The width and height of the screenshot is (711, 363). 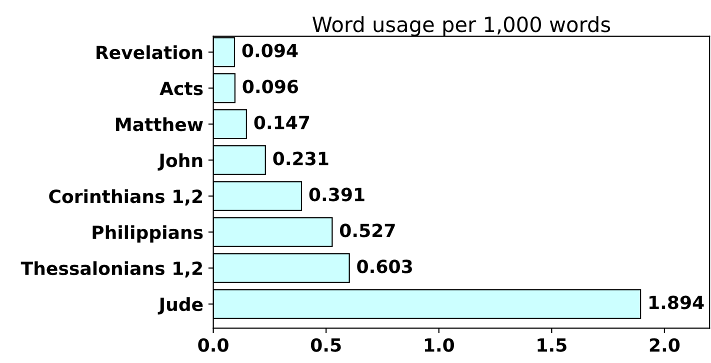 I want to click on data-label: 0.603, so click(x=384, y=267).